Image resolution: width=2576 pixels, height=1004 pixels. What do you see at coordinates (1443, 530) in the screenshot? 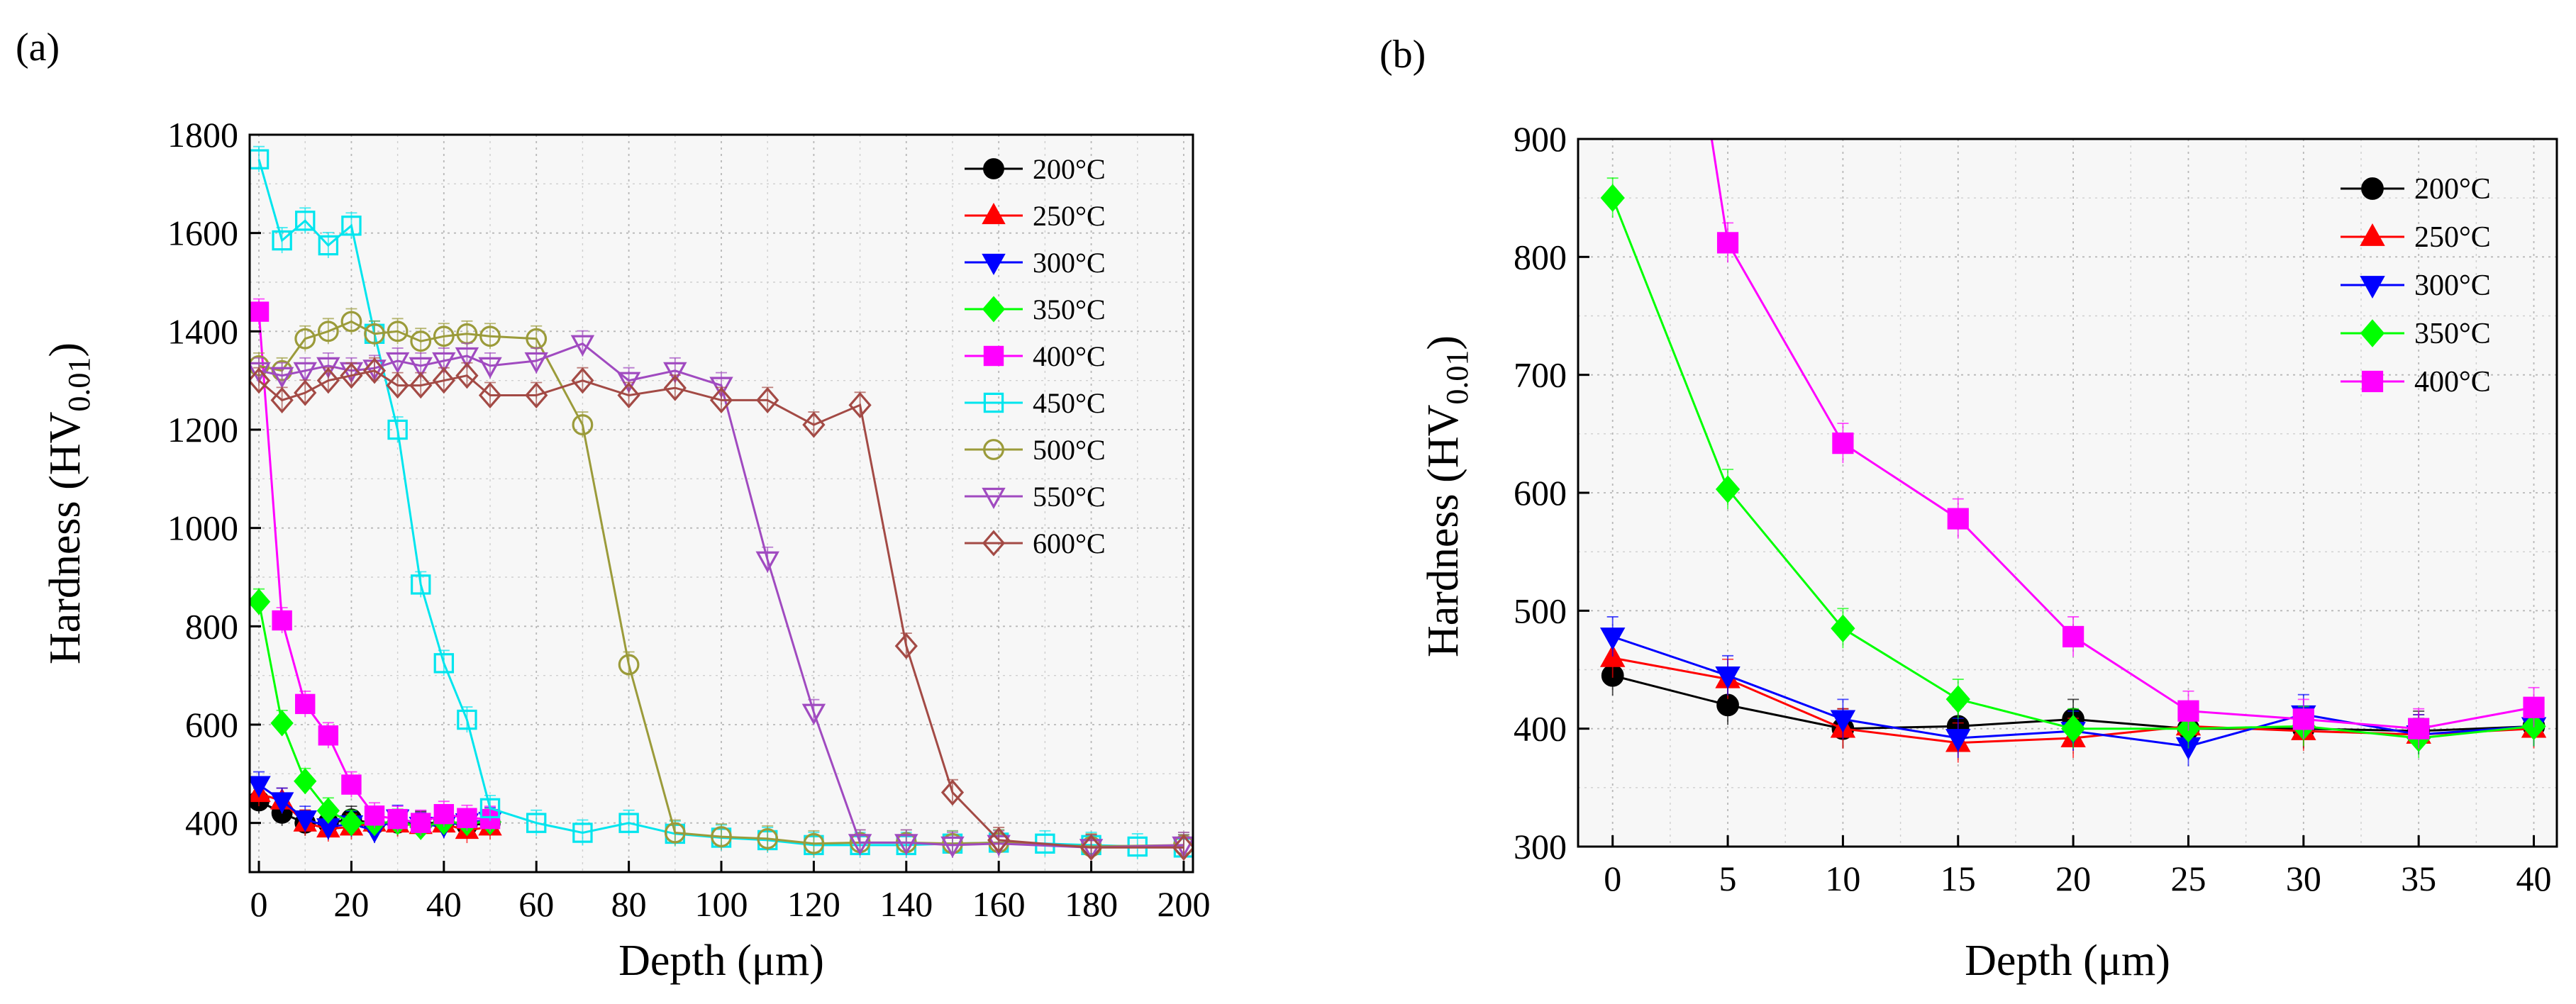
I see `panel-b-y-axis-label-main: Hardness (HV` at bounding box center [1443, 530].